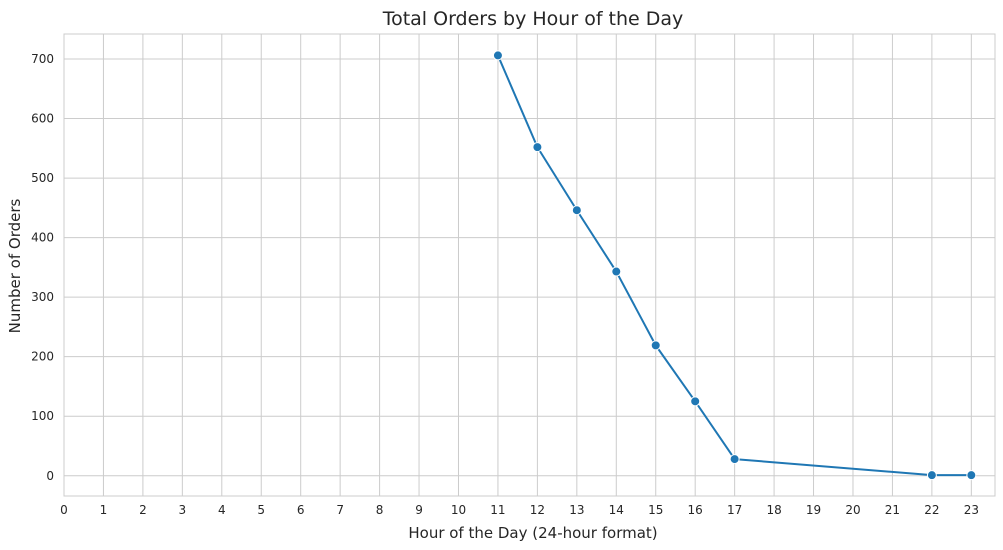  Describe the element at coordinates (42, 357) in the screenshot. I see `y-tick-label: 200` at that location.